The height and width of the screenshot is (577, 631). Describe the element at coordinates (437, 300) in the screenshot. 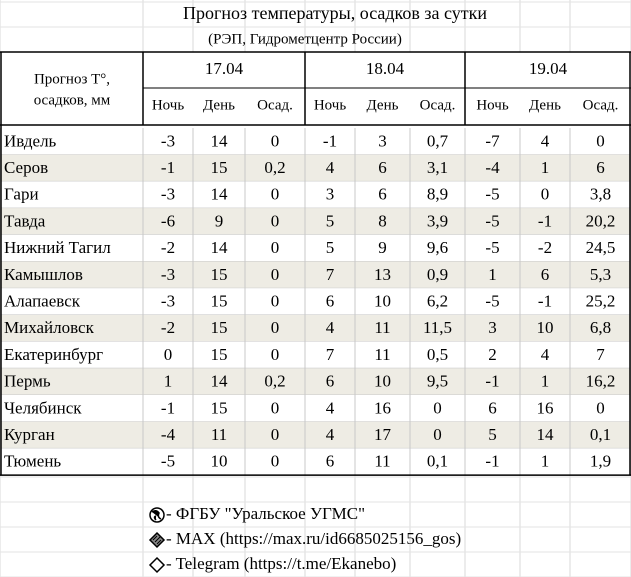

I see `cell-value: 6,2` at that location.